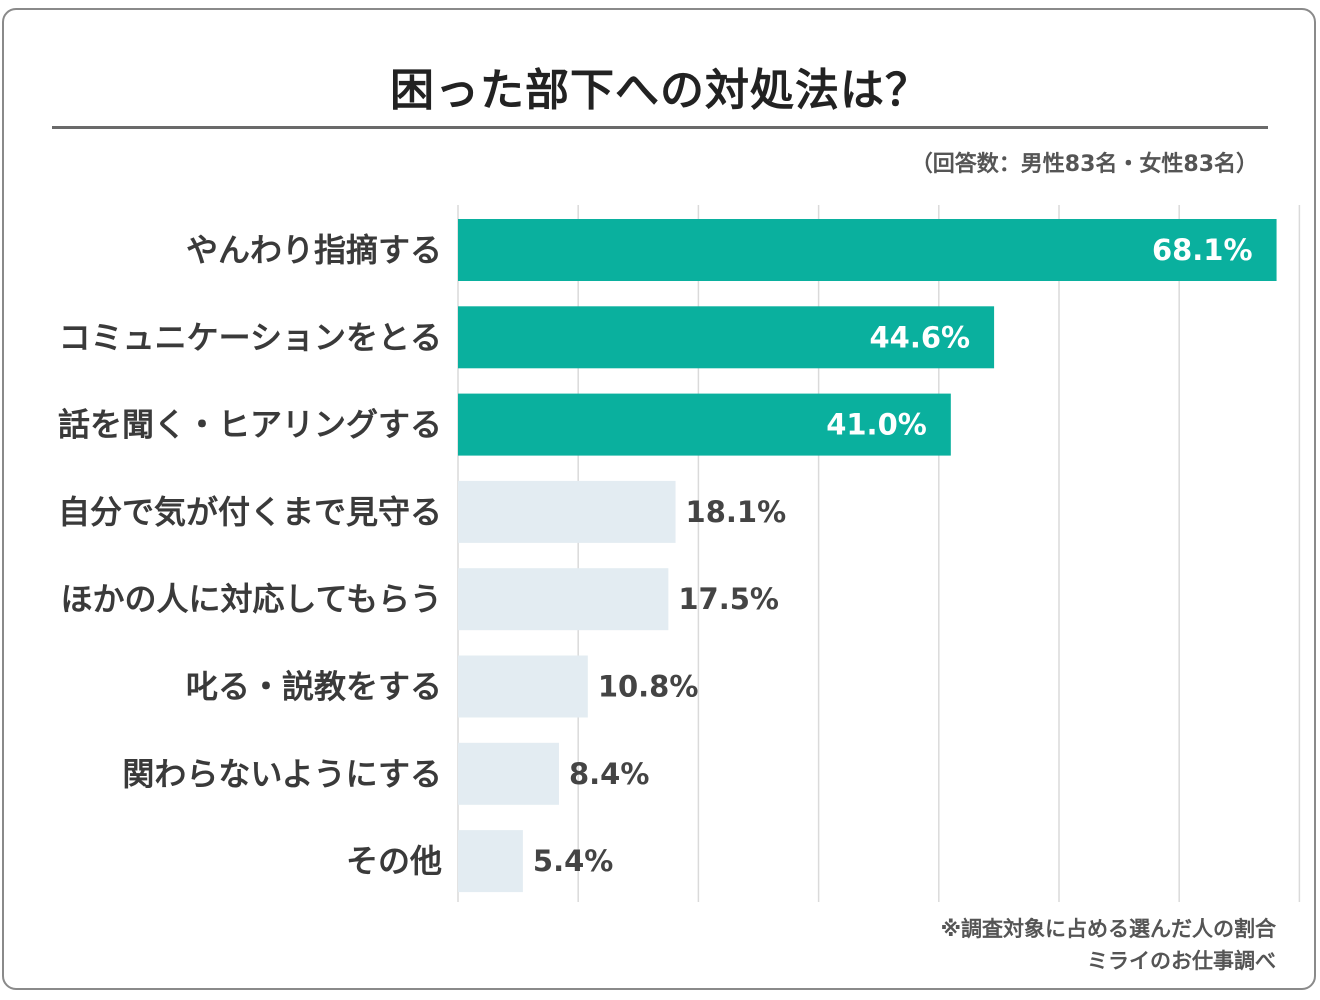 The image size is (1320, 1000). What do you see at coordinates (1202, 250) in the screenshot?
I see `data-label: 68.1%` at bounding box center [1202, 250].